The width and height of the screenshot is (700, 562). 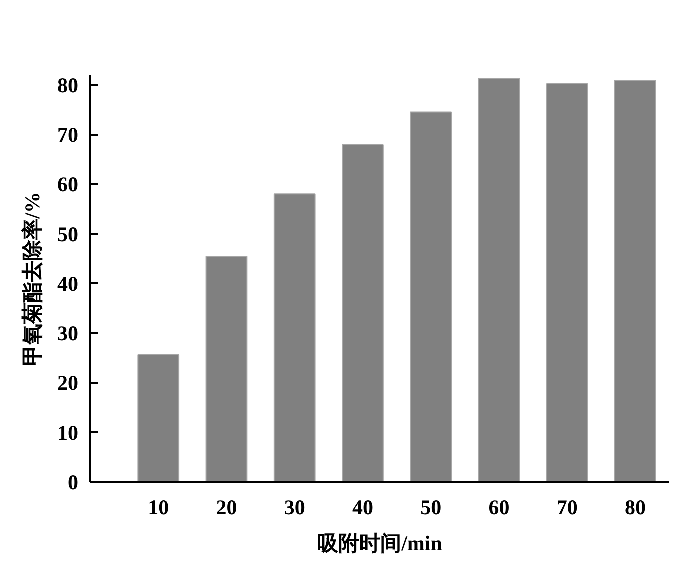 What do you see at coordinates (73, 482) in the screenshot?
I see `y-tick-label: 0` at bounding box center [73, 482].